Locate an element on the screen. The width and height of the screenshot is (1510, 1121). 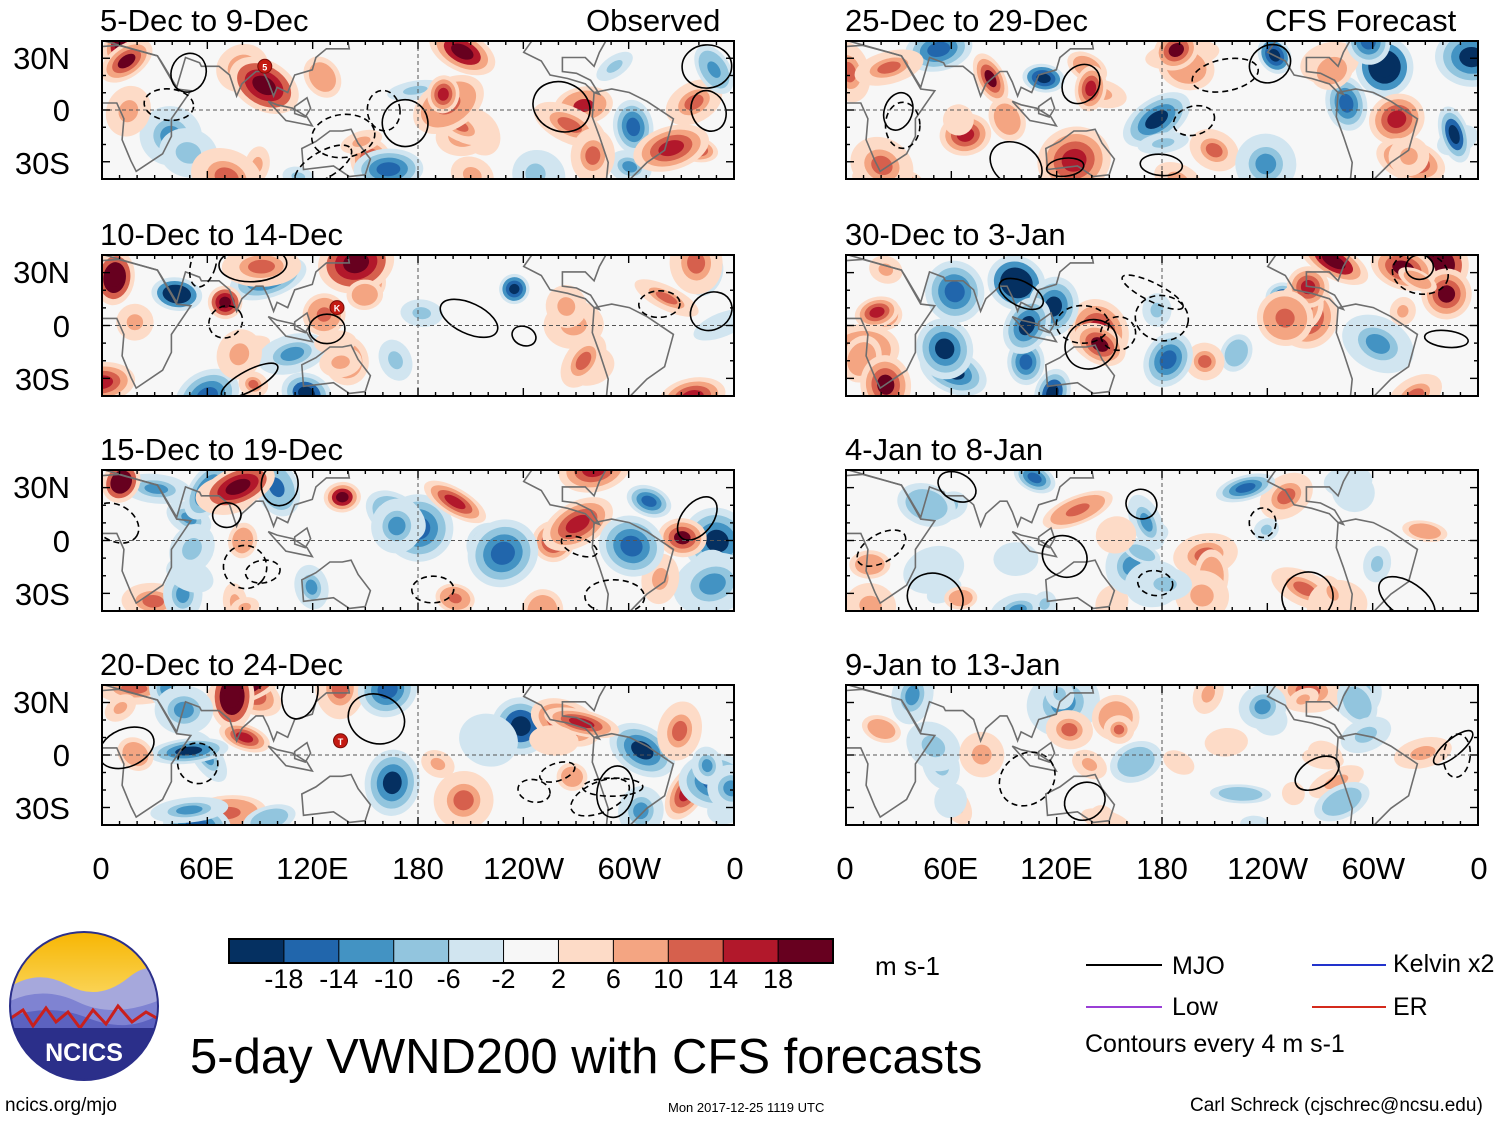
colorbar-frame is located at coordinates (531, 951).